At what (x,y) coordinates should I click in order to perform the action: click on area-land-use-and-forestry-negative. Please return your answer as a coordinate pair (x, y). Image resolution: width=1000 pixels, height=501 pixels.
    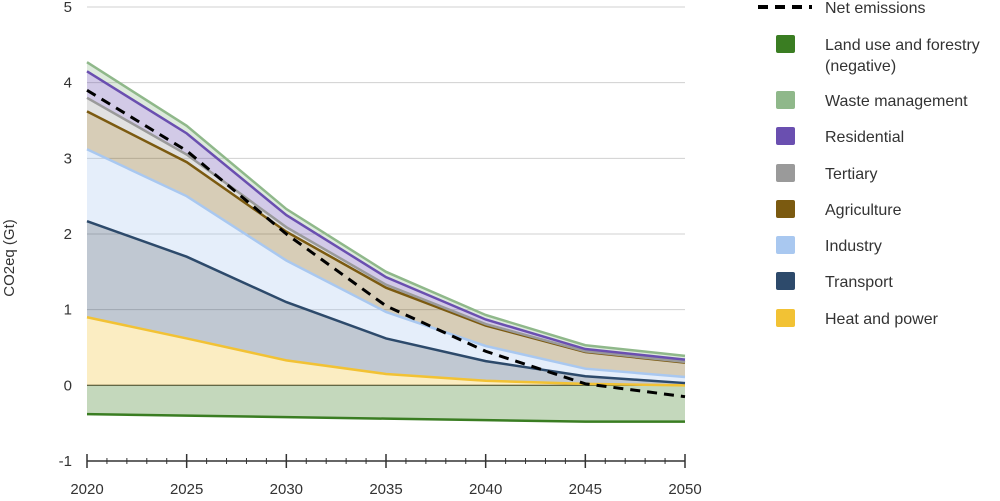
    Looking at the image, I should click on (386, 403).